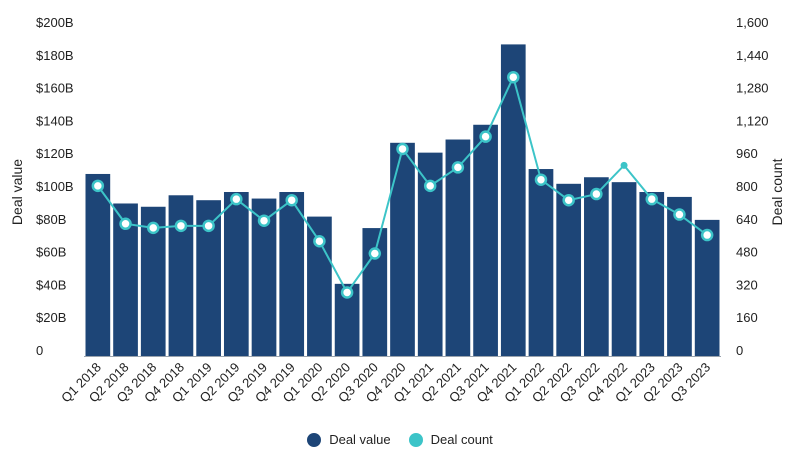 This screenshot has height=471, width=800. Describe the element at coordinates (314, 439) in the screenshot. I see `legend-swatch-deal-value` at that location.